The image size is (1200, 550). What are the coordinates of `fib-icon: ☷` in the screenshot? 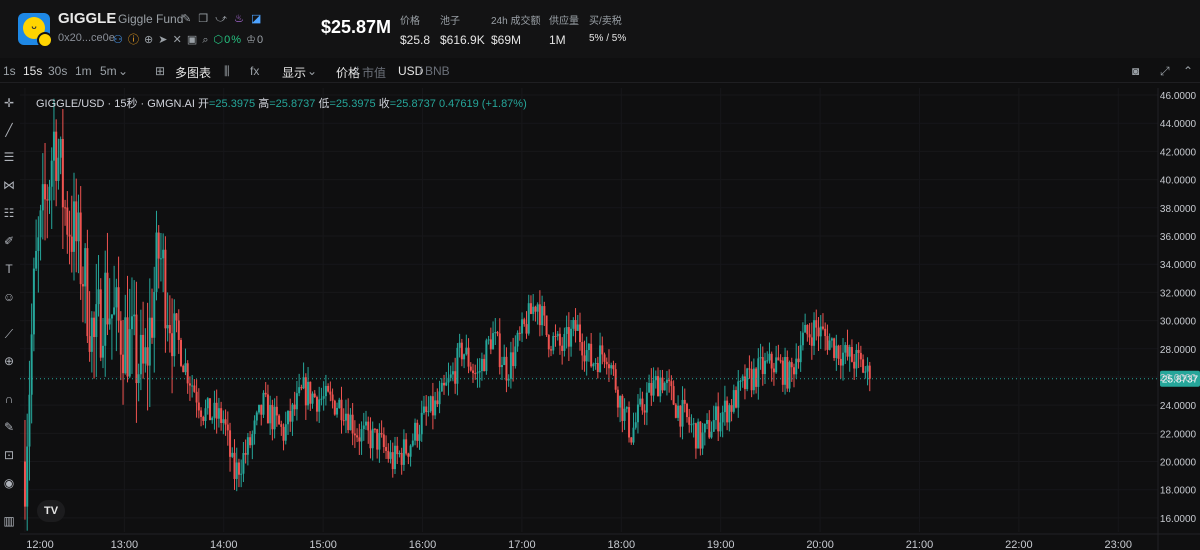 It's located at (9, 213).